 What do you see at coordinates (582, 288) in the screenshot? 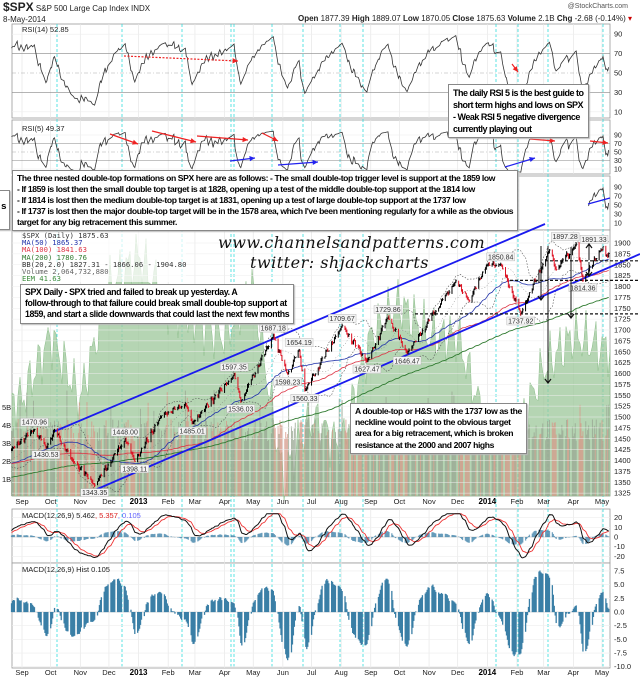
I see `swing-label: 1814.36` at bounding box center [582, 288].